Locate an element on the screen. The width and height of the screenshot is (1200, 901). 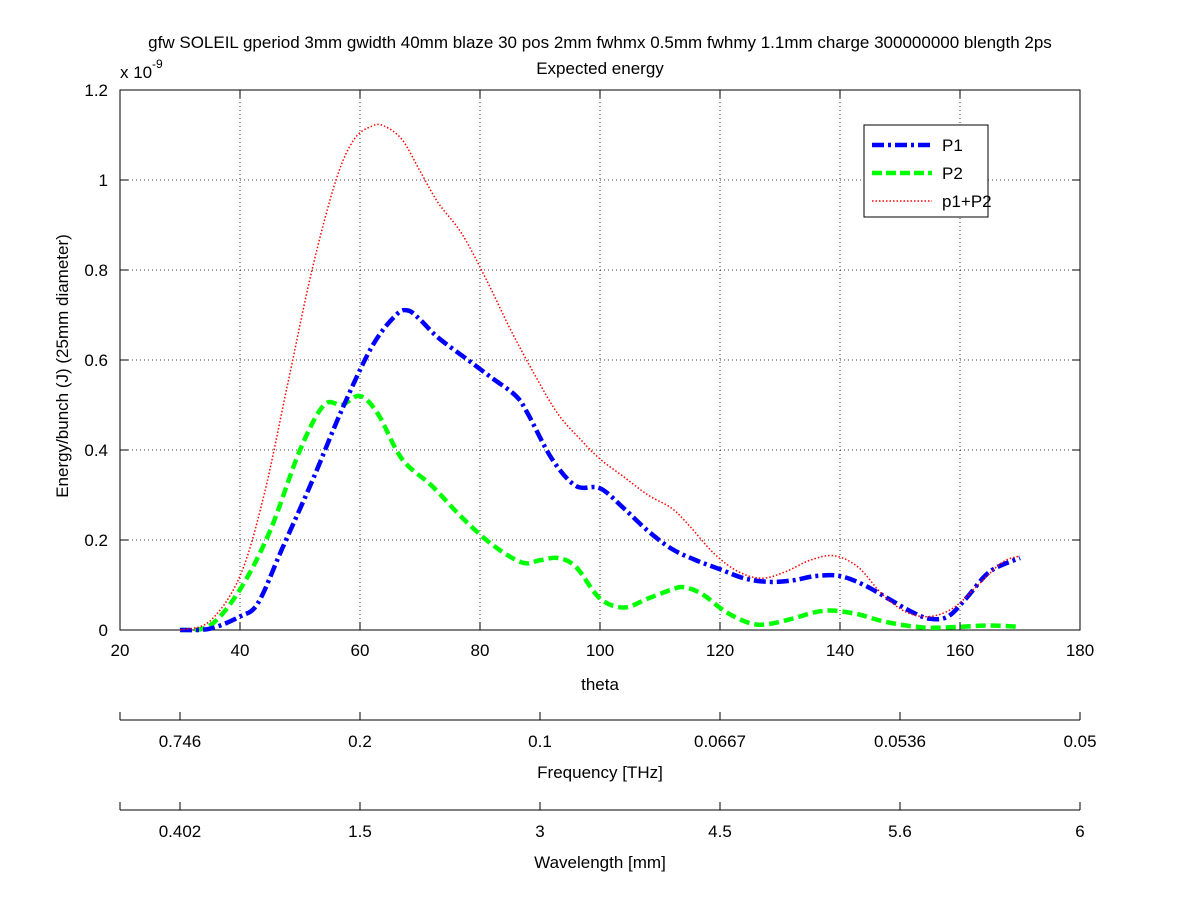
frequency-tick-label: 0.746 is located at coordinates (180, 741).